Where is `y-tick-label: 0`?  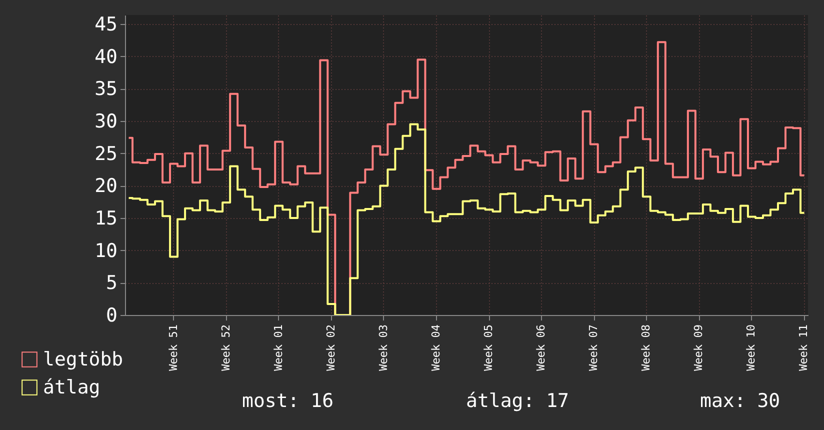
y-tick-label: 0 is located at coordinates (112, 315).